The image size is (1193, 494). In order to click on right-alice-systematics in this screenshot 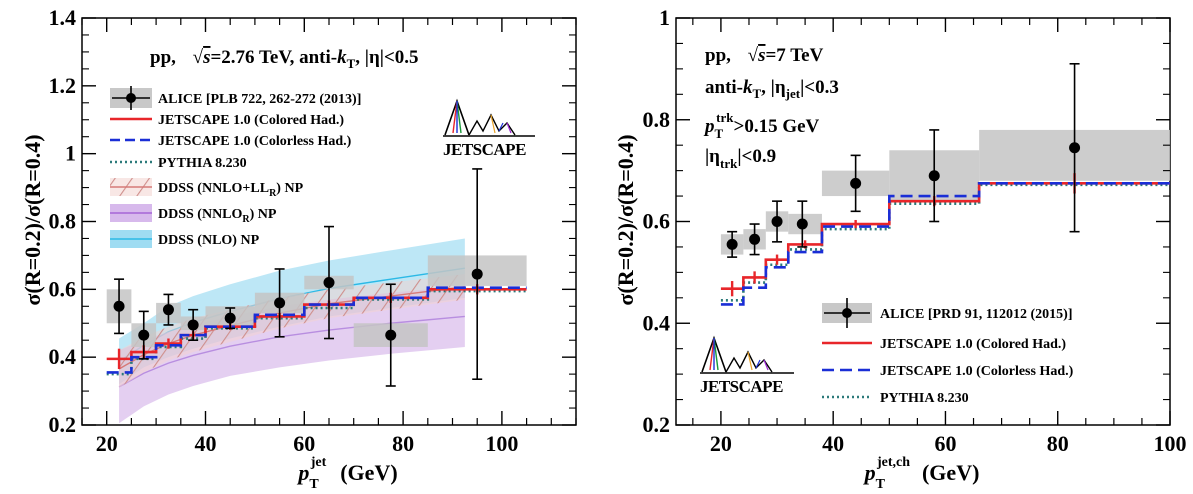, I will do `click(945, 192)`.